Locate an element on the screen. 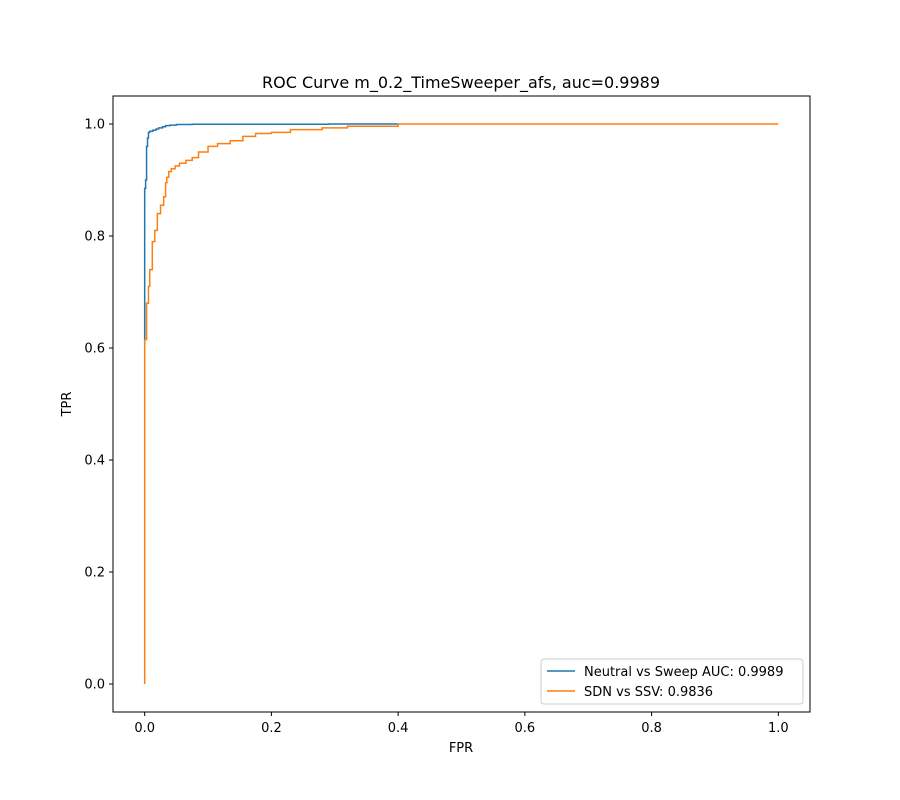  x-tick-label: 0.2 is located at coordinates (271, 728).